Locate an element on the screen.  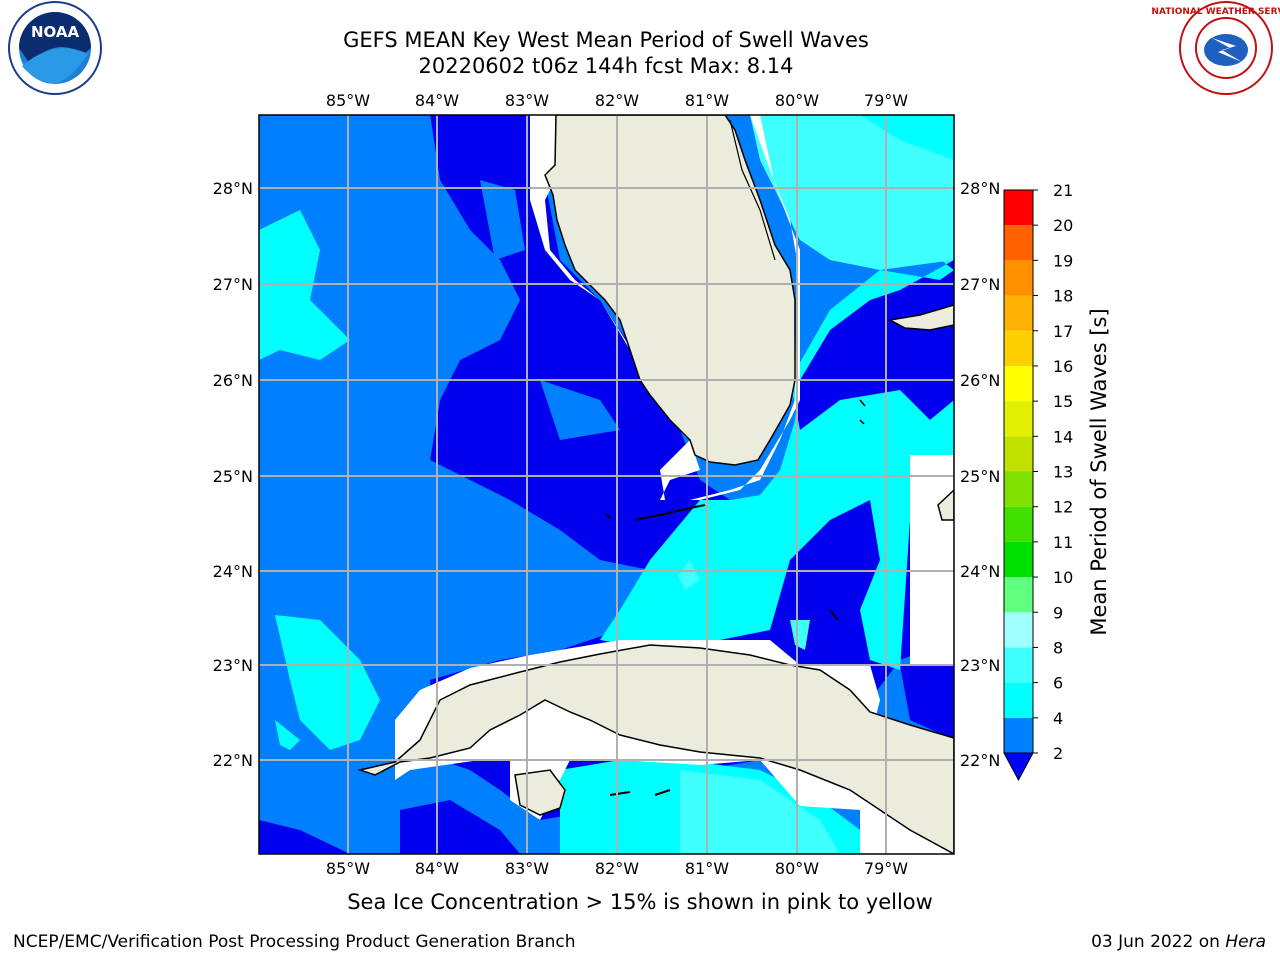
chart-subtitle: 20220602 t06z 144h fcst Max: 8.14 is located at coordinates (606, 66).